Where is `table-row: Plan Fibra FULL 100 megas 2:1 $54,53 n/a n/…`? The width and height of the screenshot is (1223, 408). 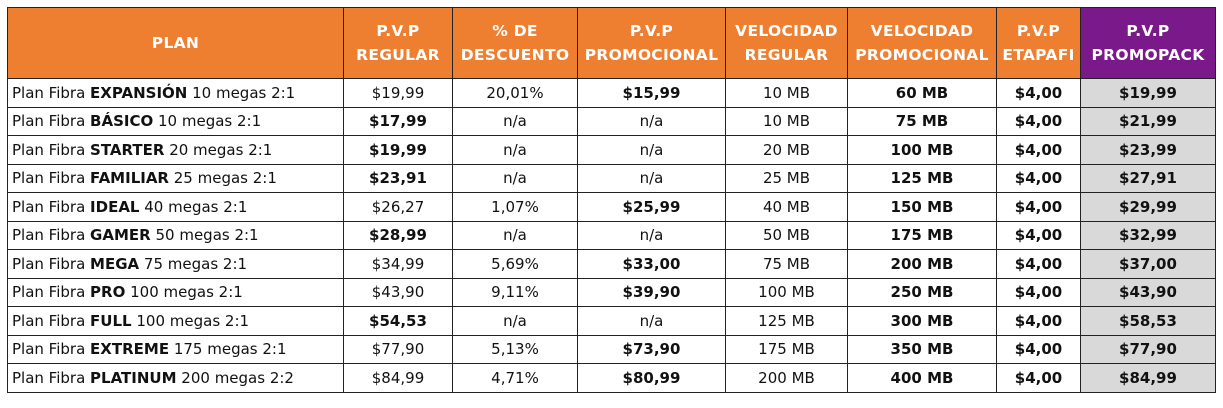
table-row: Plan Fibra FULL 100 megas 2:1 $54,53 n/a n/… is located at coordinates (611, 321).